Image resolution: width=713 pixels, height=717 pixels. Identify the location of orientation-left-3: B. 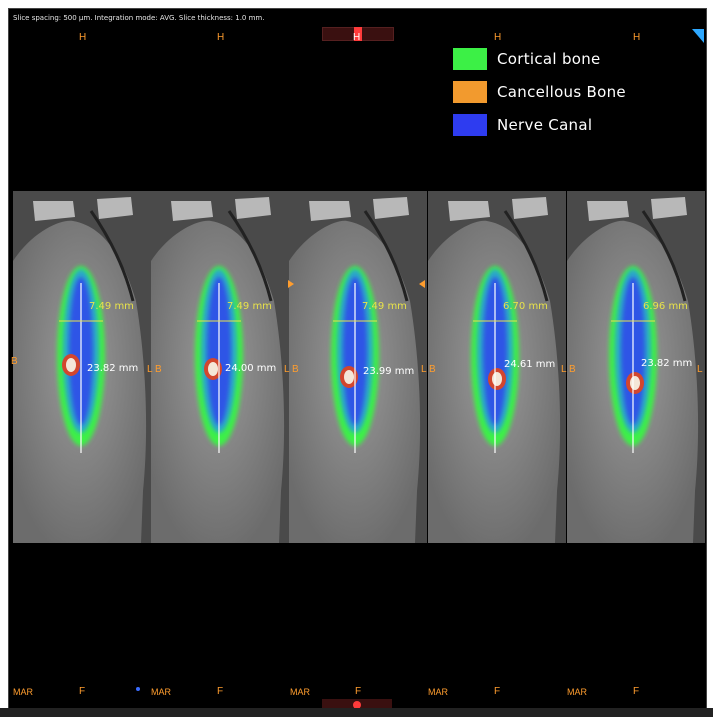
(295, 369).